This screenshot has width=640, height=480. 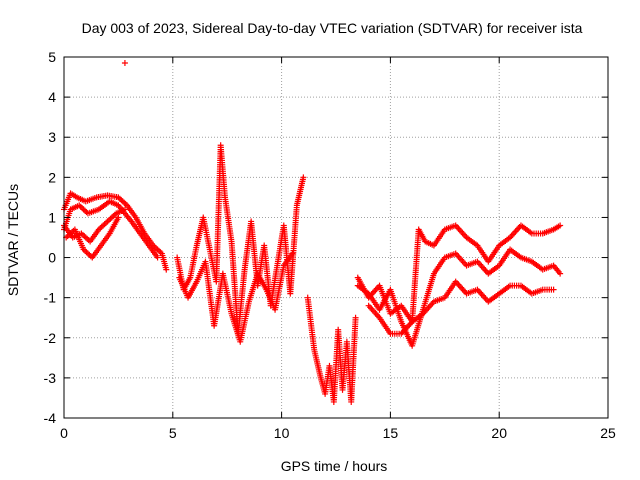 I want to click on x-tick-label: 20, so click(x=499, y=433).